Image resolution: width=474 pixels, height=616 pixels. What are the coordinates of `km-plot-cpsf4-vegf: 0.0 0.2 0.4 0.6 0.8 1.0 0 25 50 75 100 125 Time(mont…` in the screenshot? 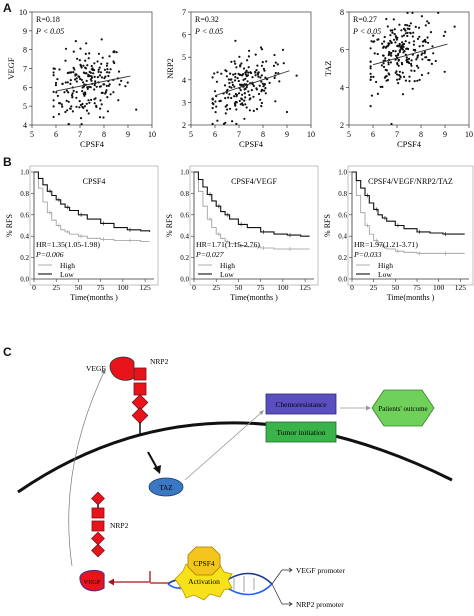 It's located at (242, 233).